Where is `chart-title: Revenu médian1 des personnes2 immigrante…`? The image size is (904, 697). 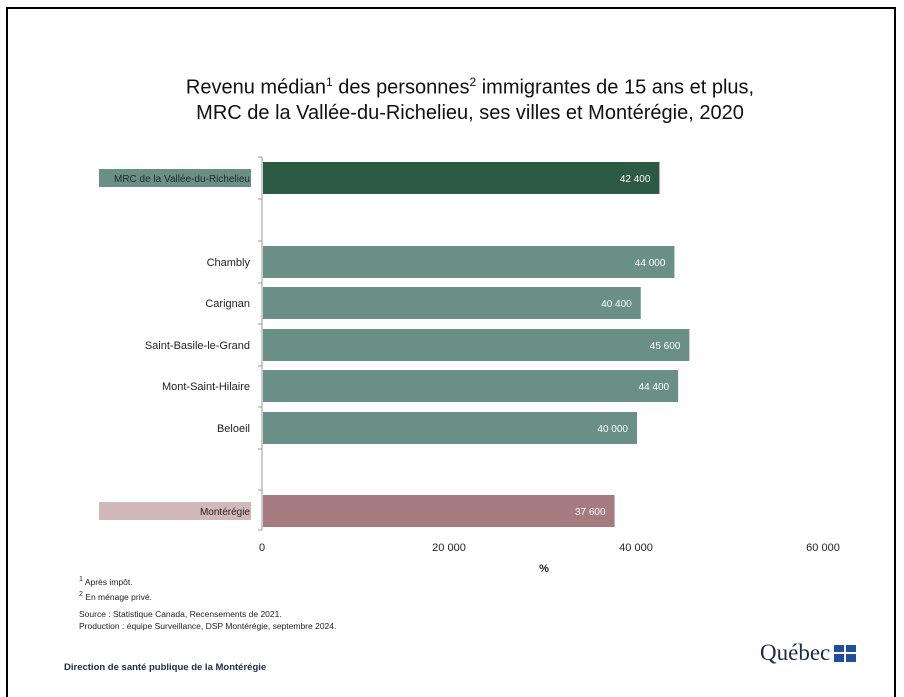 chart-title: Revenu médian1 des personnes2 immigrante… is located at coordinates (470, 98).